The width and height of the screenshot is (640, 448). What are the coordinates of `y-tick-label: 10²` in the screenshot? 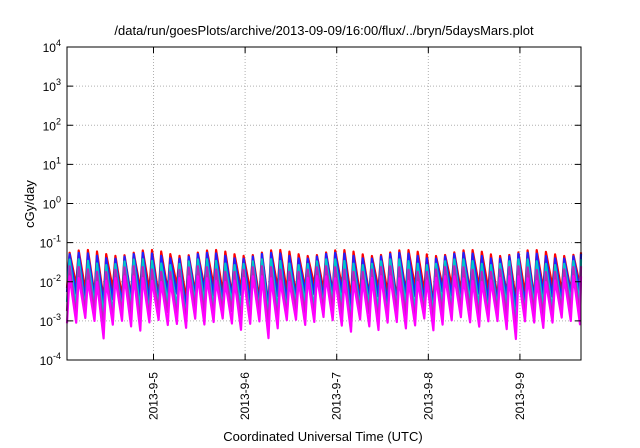 It's located at (52, 124).